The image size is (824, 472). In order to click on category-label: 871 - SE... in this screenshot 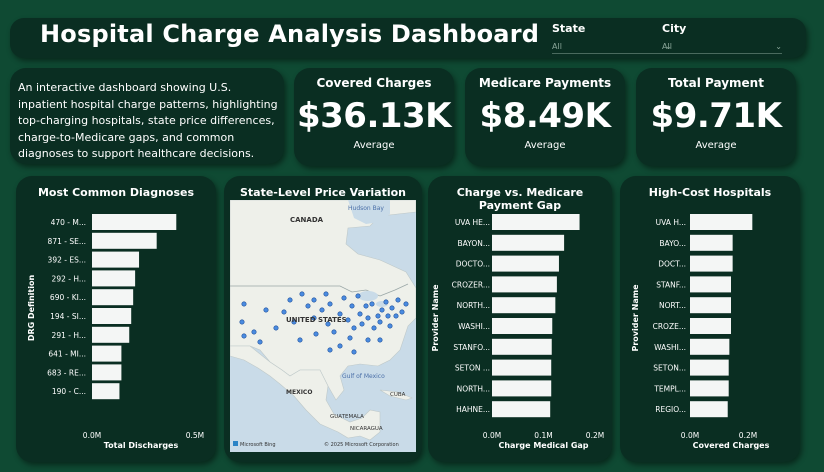, I will do `click(67, 241)`.